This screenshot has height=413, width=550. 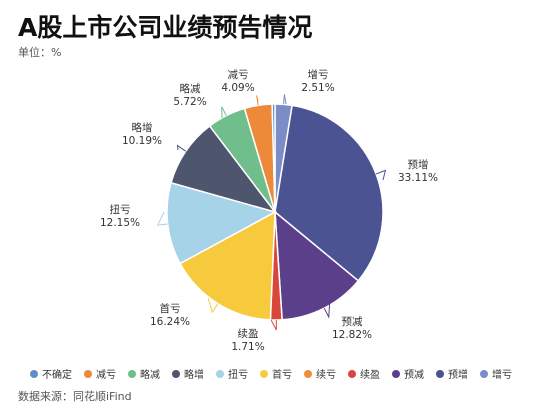 I want to click on legend-label: 增亏, so click(x=502, y=375).